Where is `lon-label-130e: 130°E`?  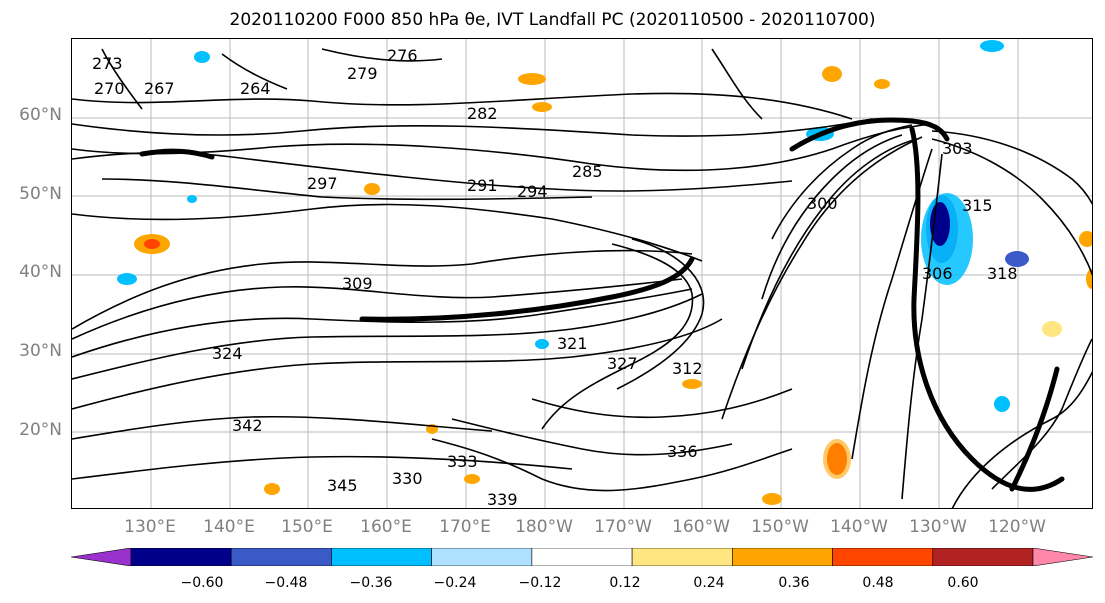 lon-label-130e: 130°E is located at coordinates (150, 527).